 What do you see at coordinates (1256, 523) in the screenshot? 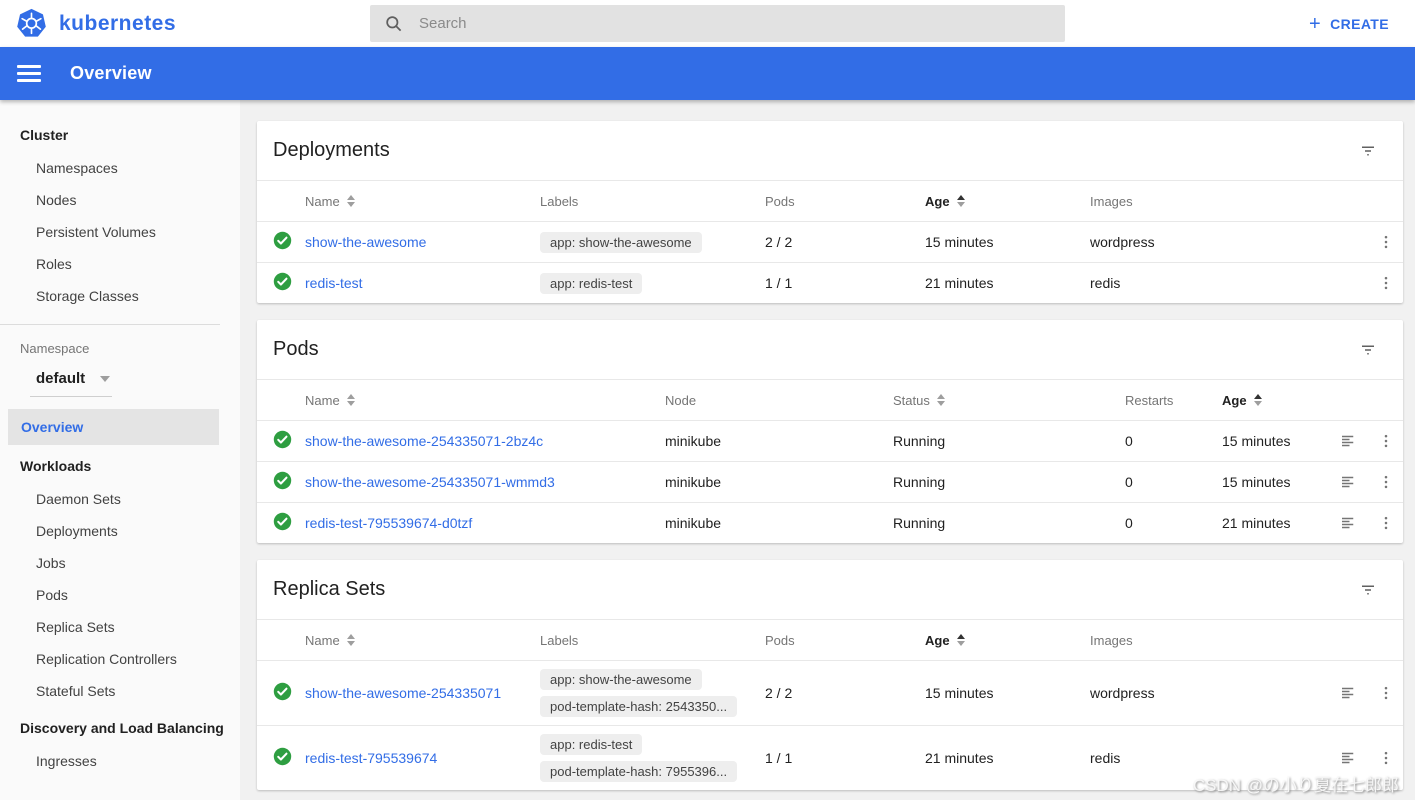
I see `pod-age: 21 minutes` at bounding box center [1256, 523].